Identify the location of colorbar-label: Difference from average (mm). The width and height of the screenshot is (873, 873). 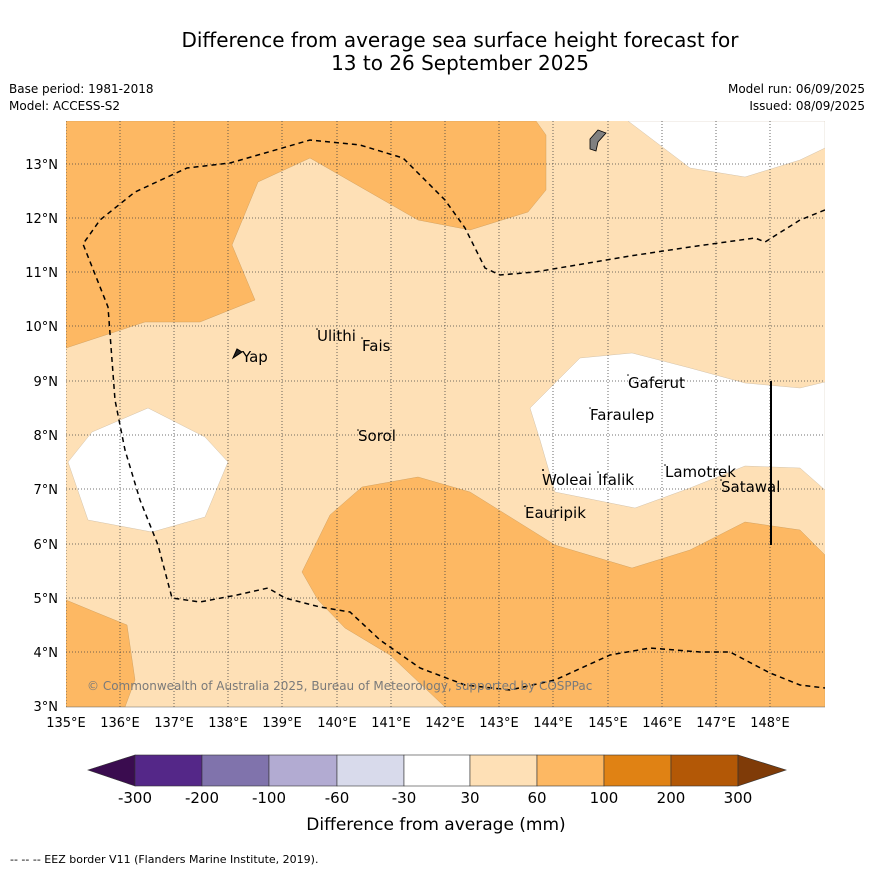
(435, 825).